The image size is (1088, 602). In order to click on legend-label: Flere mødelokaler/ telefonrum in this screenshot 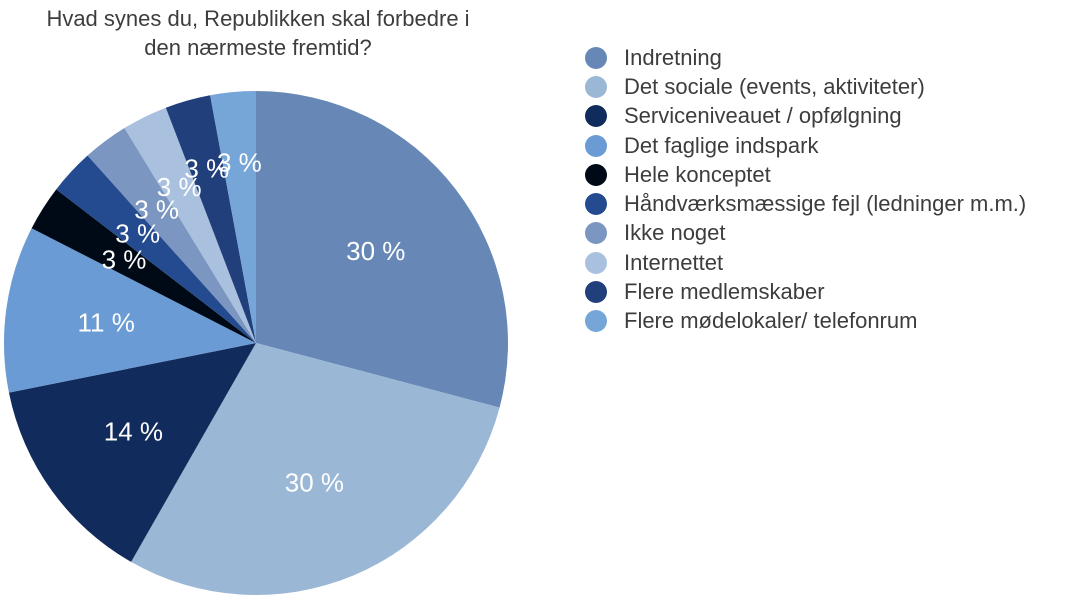, I will do `click(771, 321)`.